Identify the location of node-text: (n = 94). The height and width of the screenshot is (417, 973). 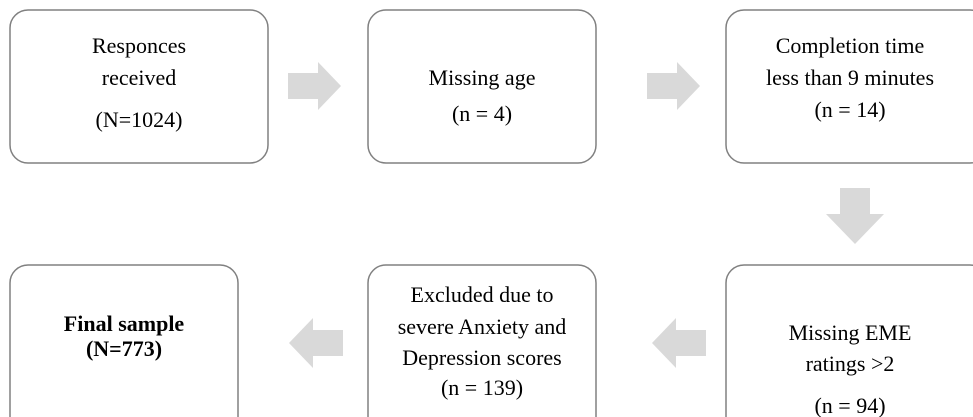
(849, 405).